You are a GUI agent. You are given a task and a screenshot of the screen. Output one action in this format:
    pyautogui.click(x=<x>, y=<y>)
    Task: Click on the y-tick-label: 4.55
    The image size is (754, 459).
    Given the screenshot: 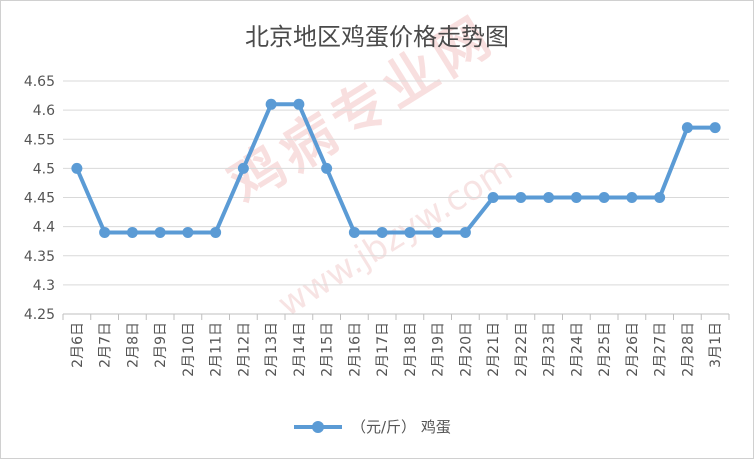 What is the action you would take?
    pyautogui.click(x=39, y=140)
    